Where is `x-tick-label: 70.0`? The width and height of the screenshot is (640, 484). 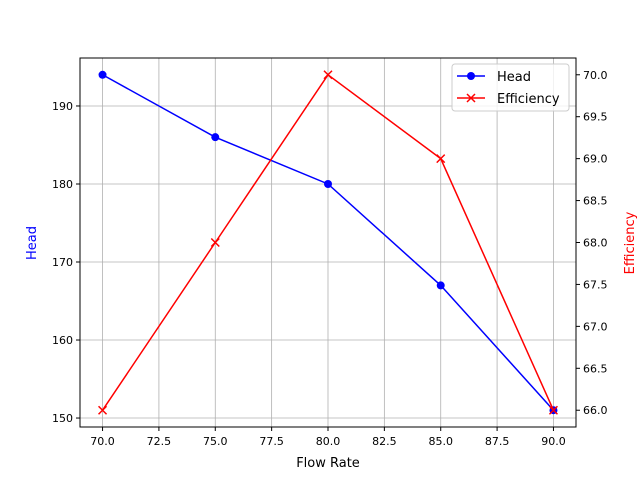
x-tick-label: 70.0 is located at coordinates (102, 441).